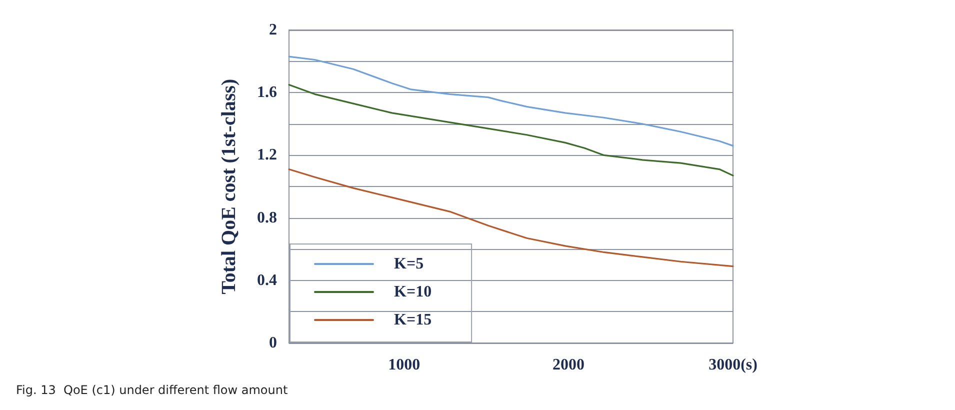 The image size is (955, 410). What do you see at coordinates (273, 343) in the screenshot?
I see `y-tick-label: 0` at bounding box center [273, 343].